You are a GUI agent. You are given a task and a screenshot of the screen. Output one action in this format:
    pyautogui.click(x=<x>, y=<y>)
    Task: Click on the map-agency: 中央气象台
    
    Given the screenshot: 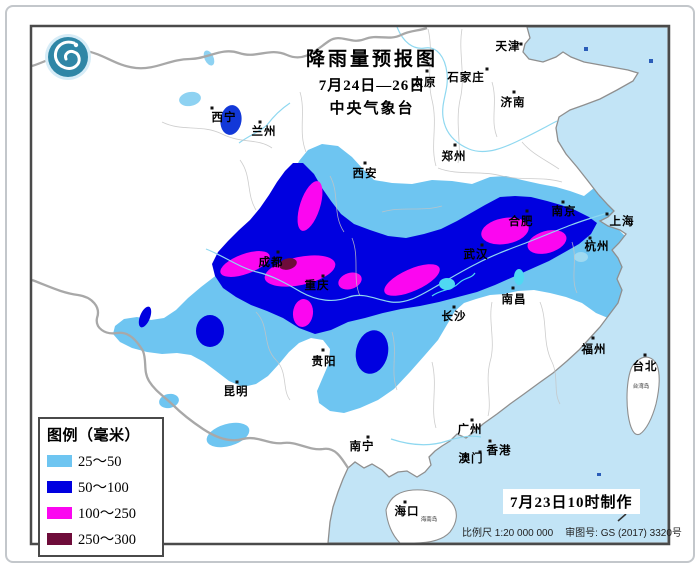 What is the action you would take?
    pyautogui.click(x=372, y=109)
    